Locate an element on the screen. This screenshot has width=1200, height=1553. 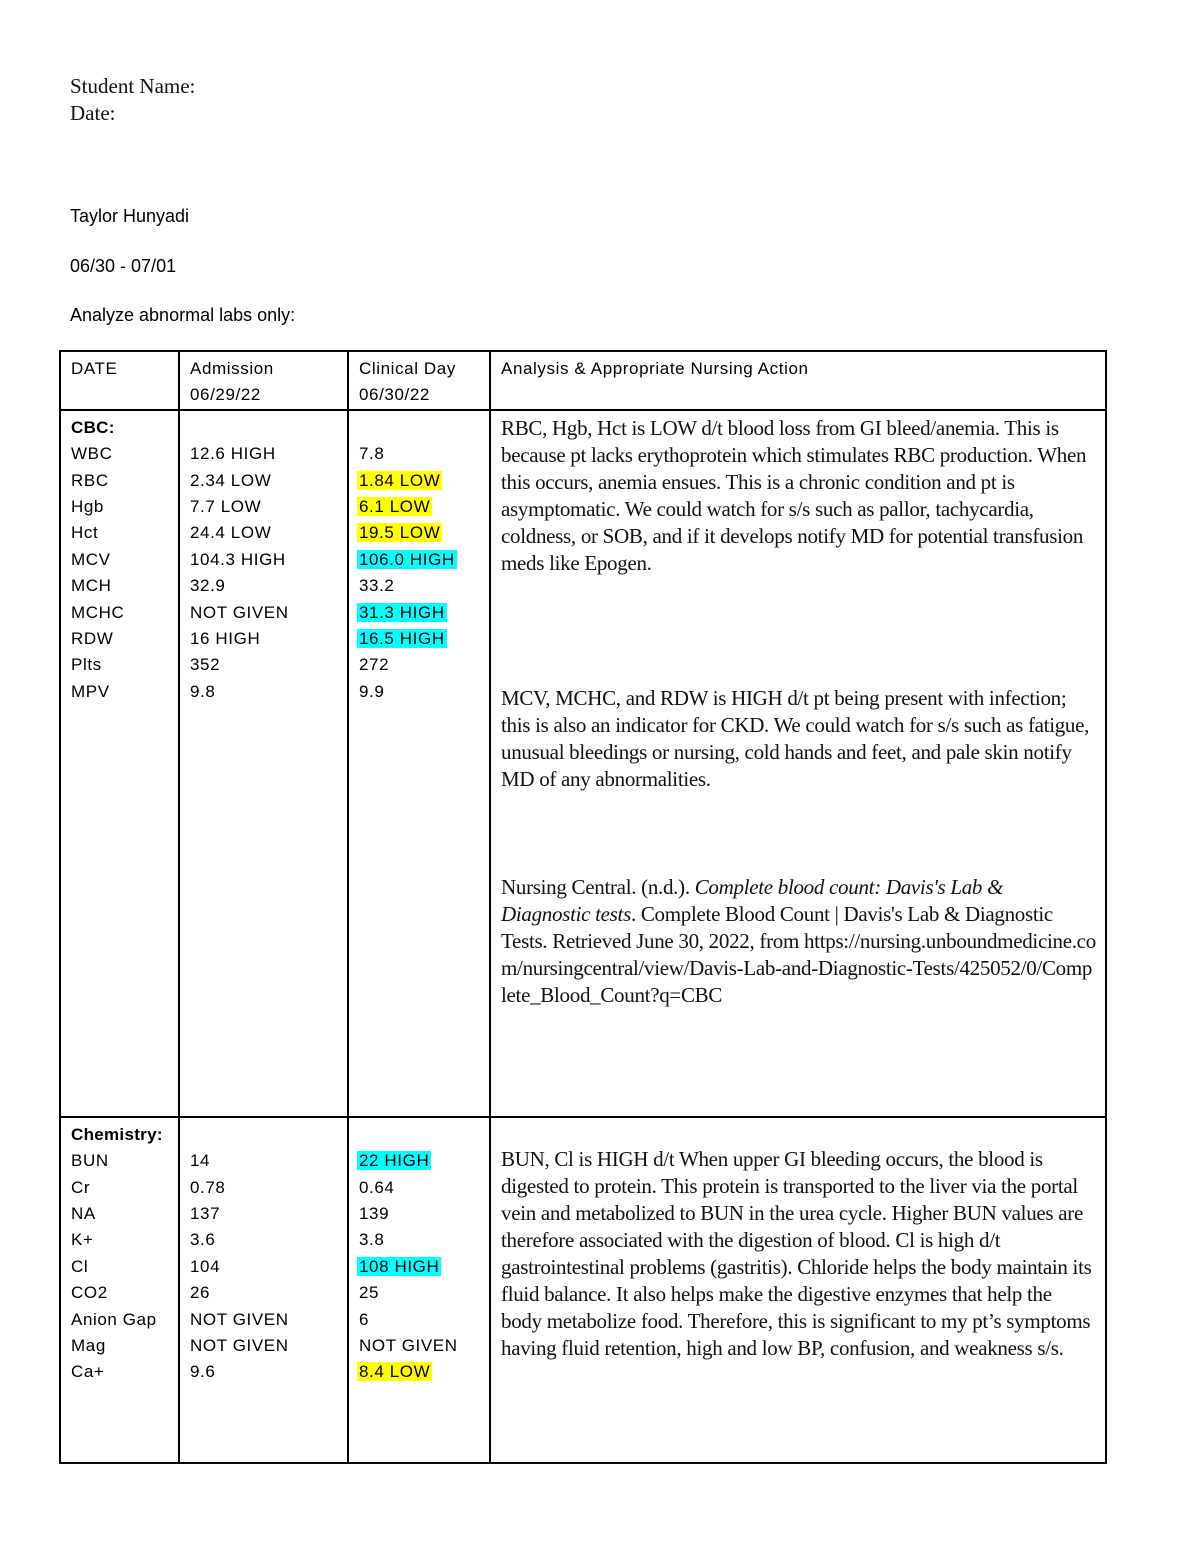
col-analysis: Analysis & Appropriate Nursing Action is located at coordinates (655, 368).